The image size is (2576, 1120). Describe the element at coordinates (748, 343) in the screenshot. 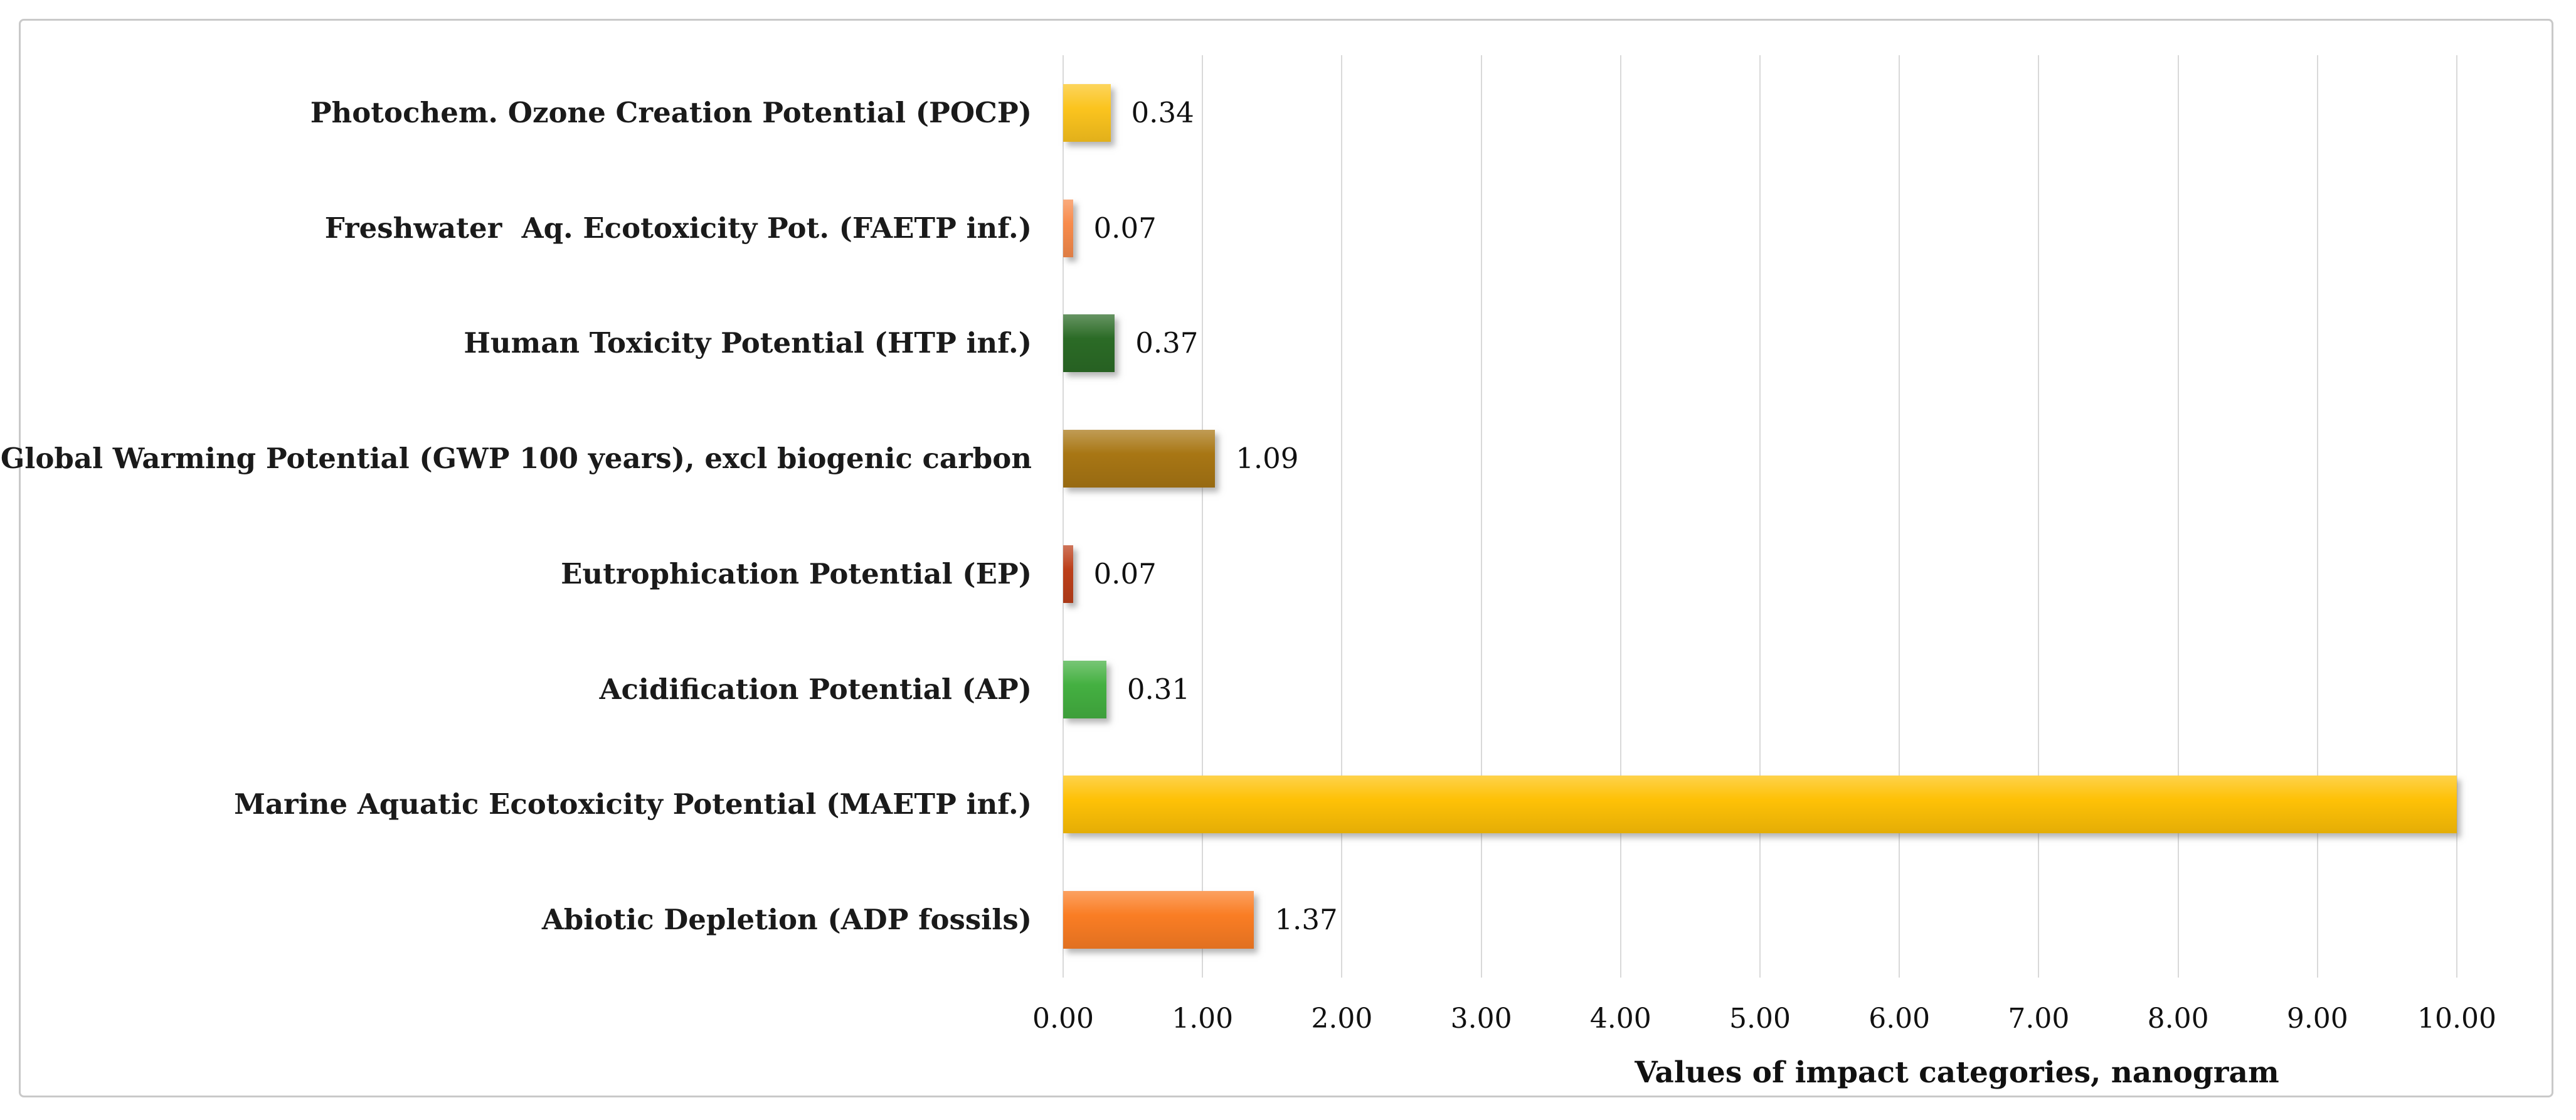

I see `category-label: Human Toxicity Potential (HTP inf.)` at that location.